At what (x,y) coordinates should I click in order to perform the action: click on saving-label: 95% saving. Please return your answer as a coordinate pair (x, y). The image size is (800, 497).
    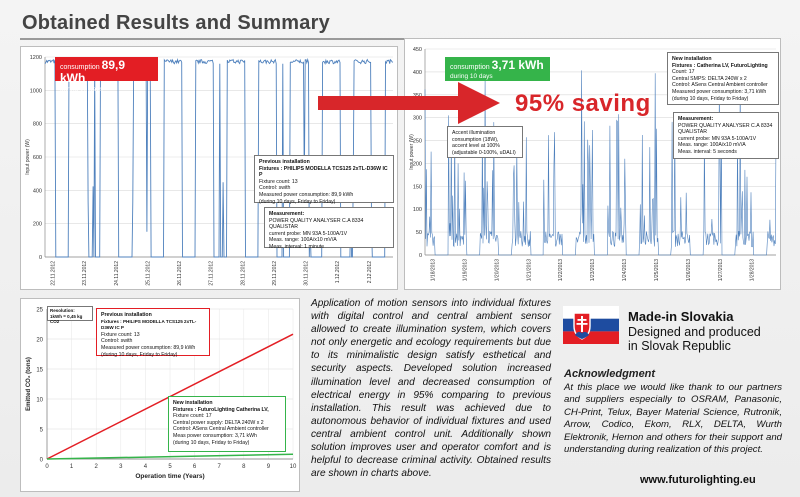
    Looking at the image, I should click on (583, 103).